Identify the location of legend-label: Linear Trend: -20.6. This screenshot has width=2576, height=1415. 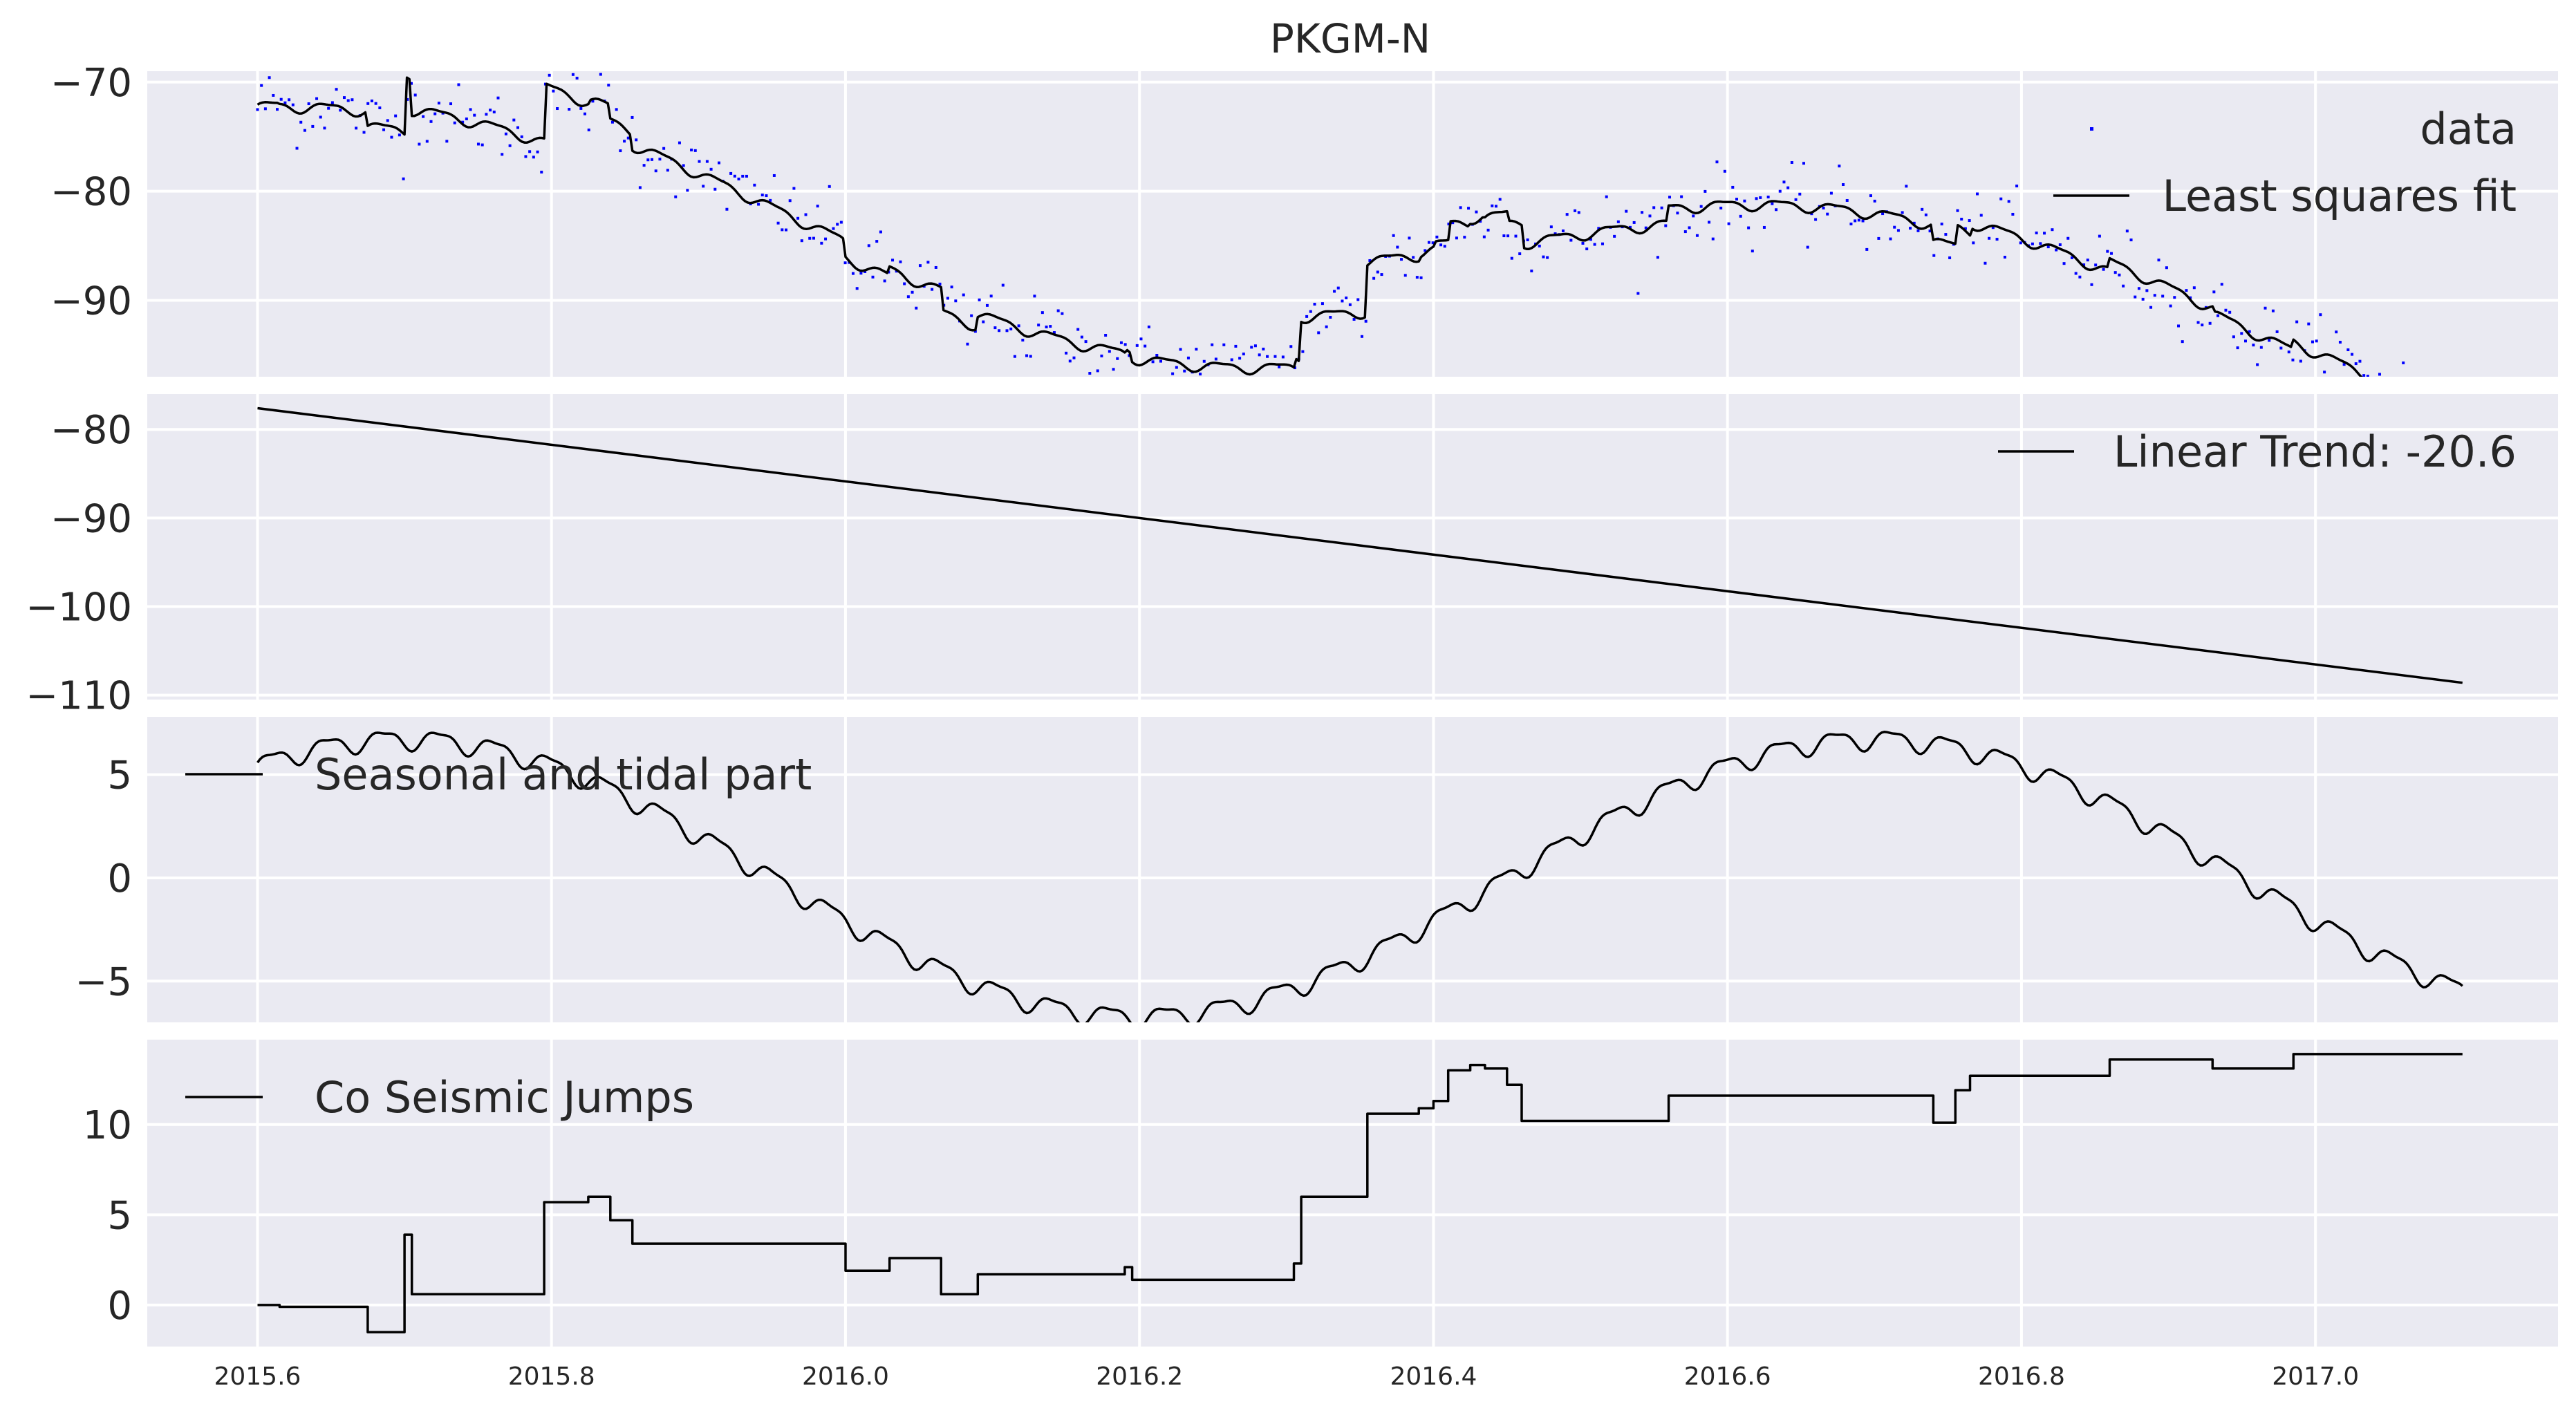
(2315, 452).